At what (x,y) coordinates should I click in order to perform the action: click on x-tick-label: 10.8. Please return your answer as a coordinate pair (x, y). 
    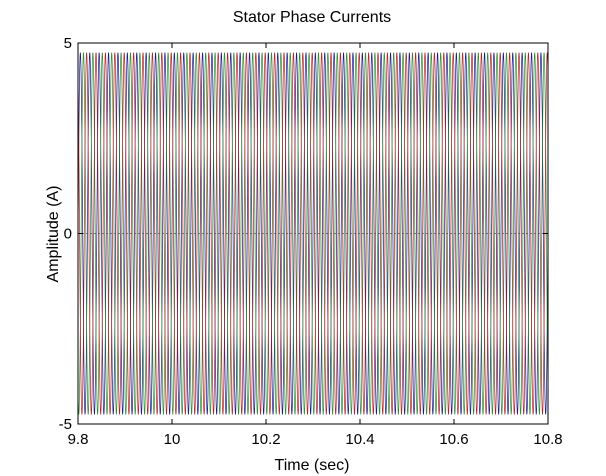
    Looking at the image, I should click on (547, 439).